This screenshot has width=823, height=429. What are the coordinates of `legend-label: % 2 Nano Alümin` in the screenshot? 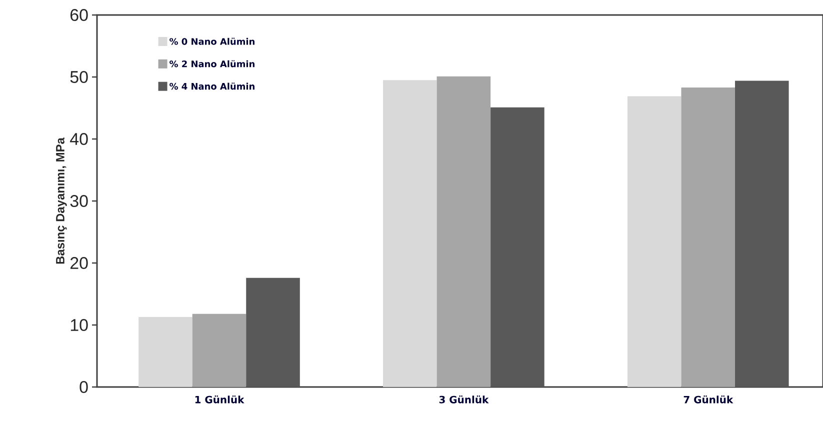 It's located at (212, 64).